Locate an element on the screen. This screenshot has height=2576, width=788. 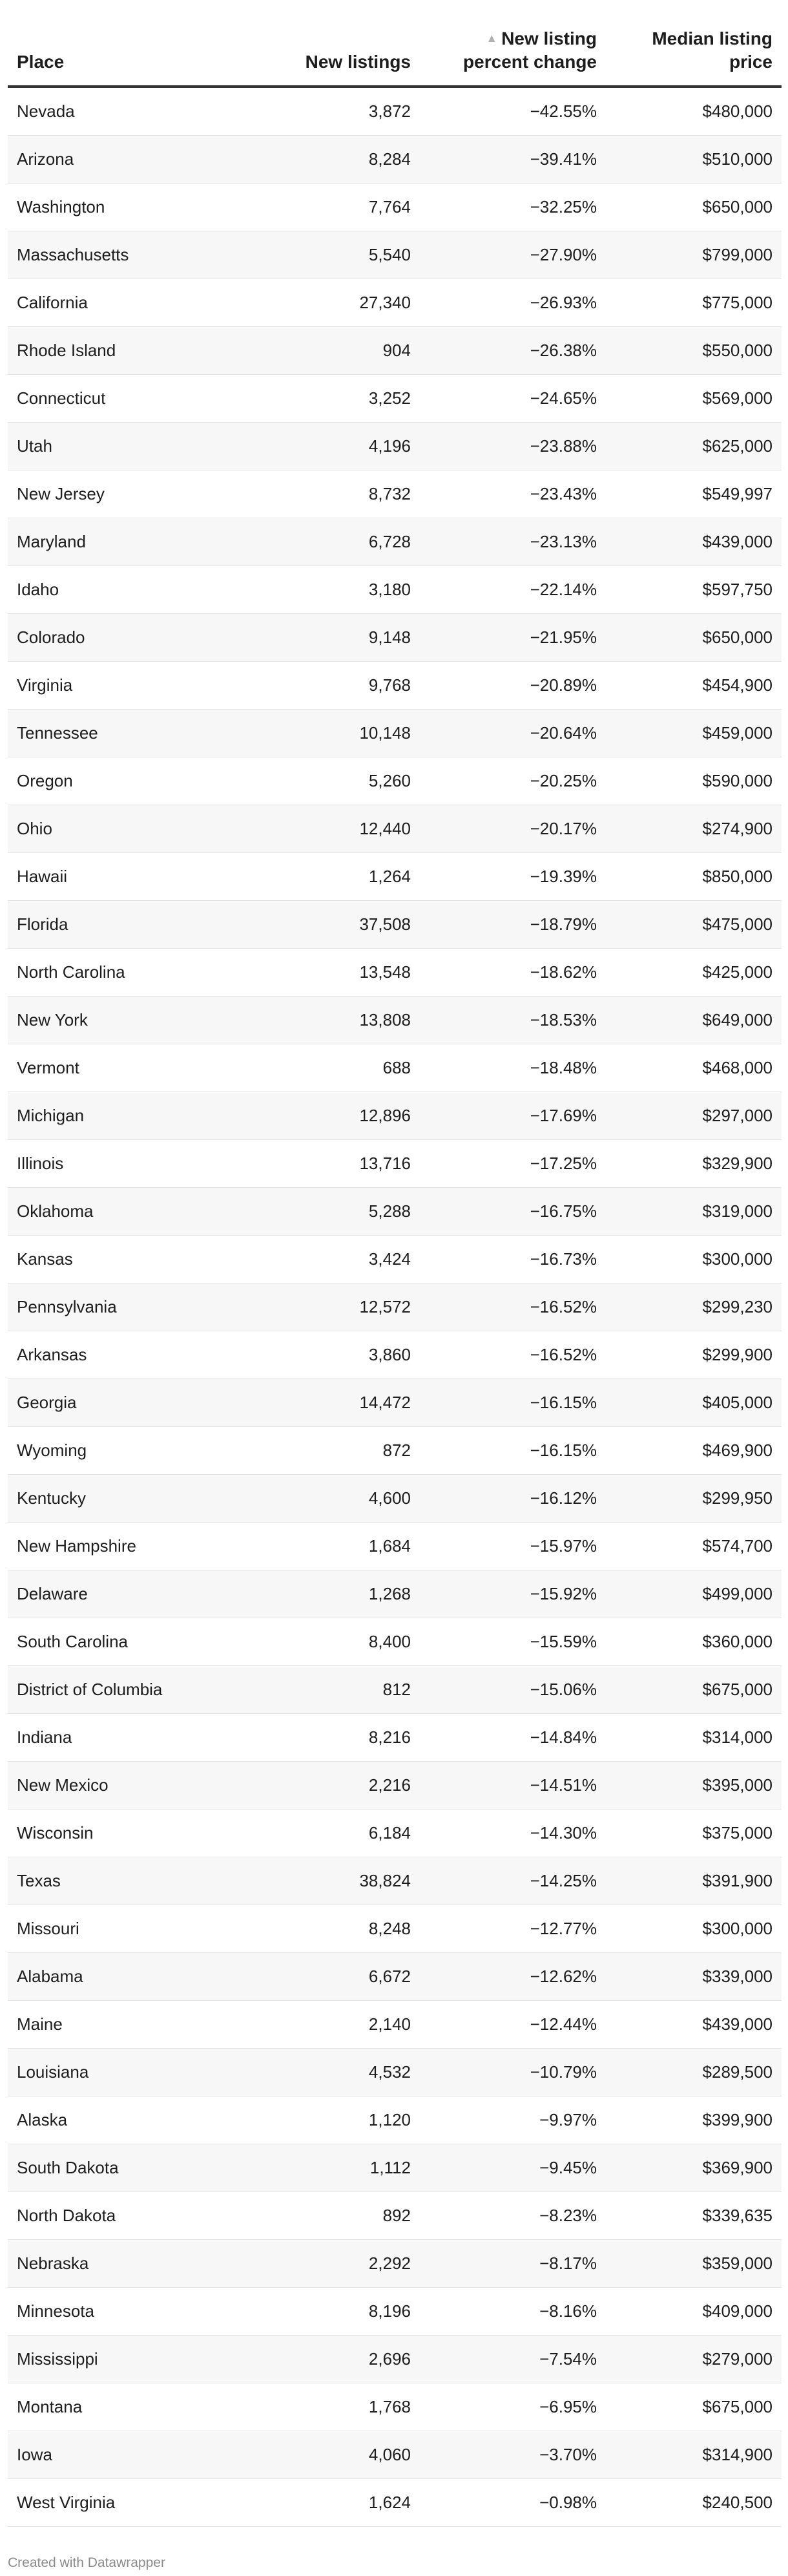
table-cell-price: $274,900 is located at coordinates (737, 828).